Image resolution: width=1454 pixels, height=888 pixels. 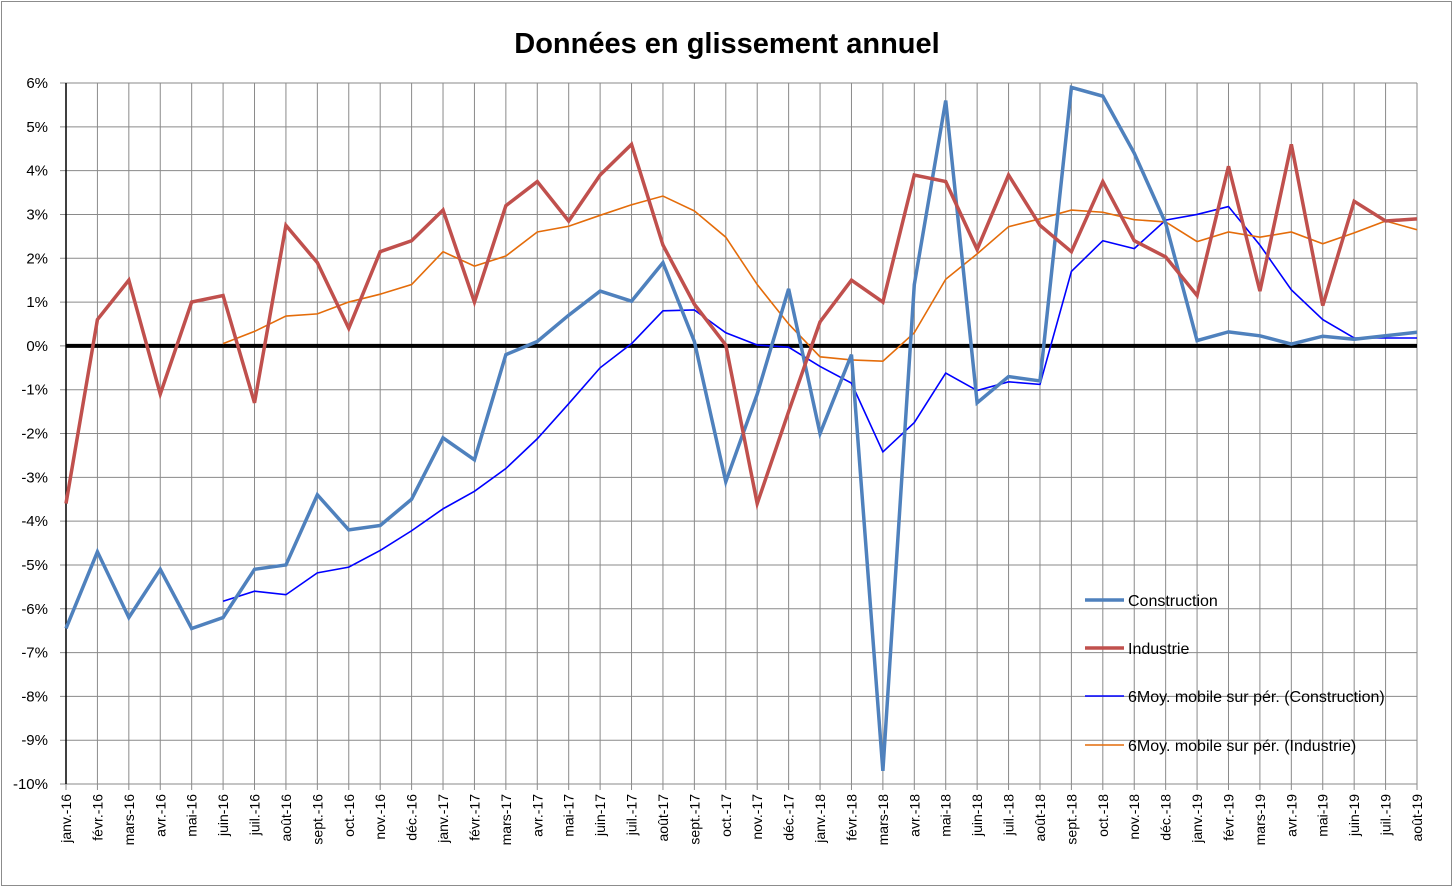 I want to click on y-tick-label: -2%, so click(x=34, y=434).